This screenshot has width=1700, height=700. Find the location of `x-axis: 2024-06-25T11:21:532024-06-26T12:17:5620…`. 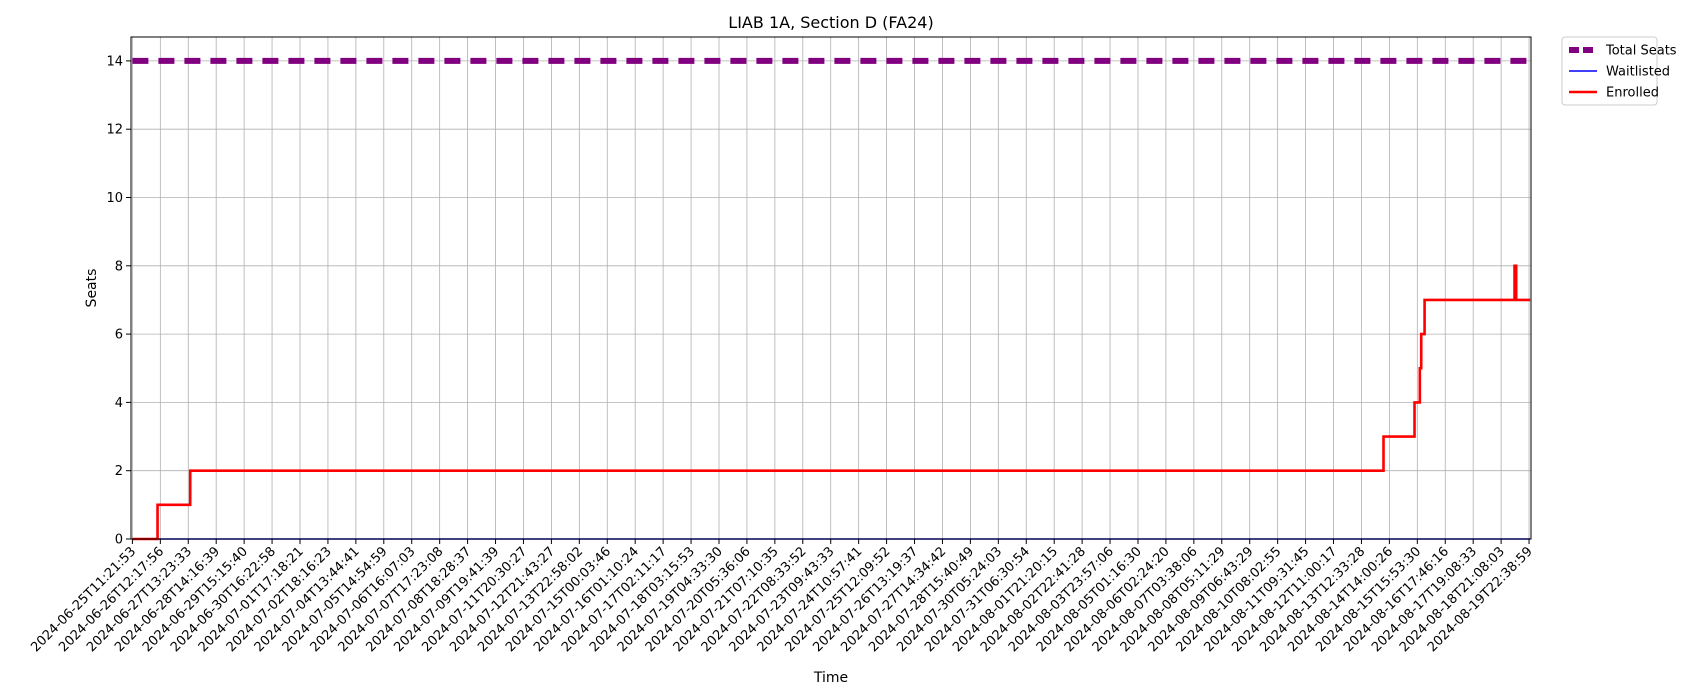

x-axis: 2024-06-25T11:21:532024-06-26T12:17:5620… is located at coordinates (782, 597).